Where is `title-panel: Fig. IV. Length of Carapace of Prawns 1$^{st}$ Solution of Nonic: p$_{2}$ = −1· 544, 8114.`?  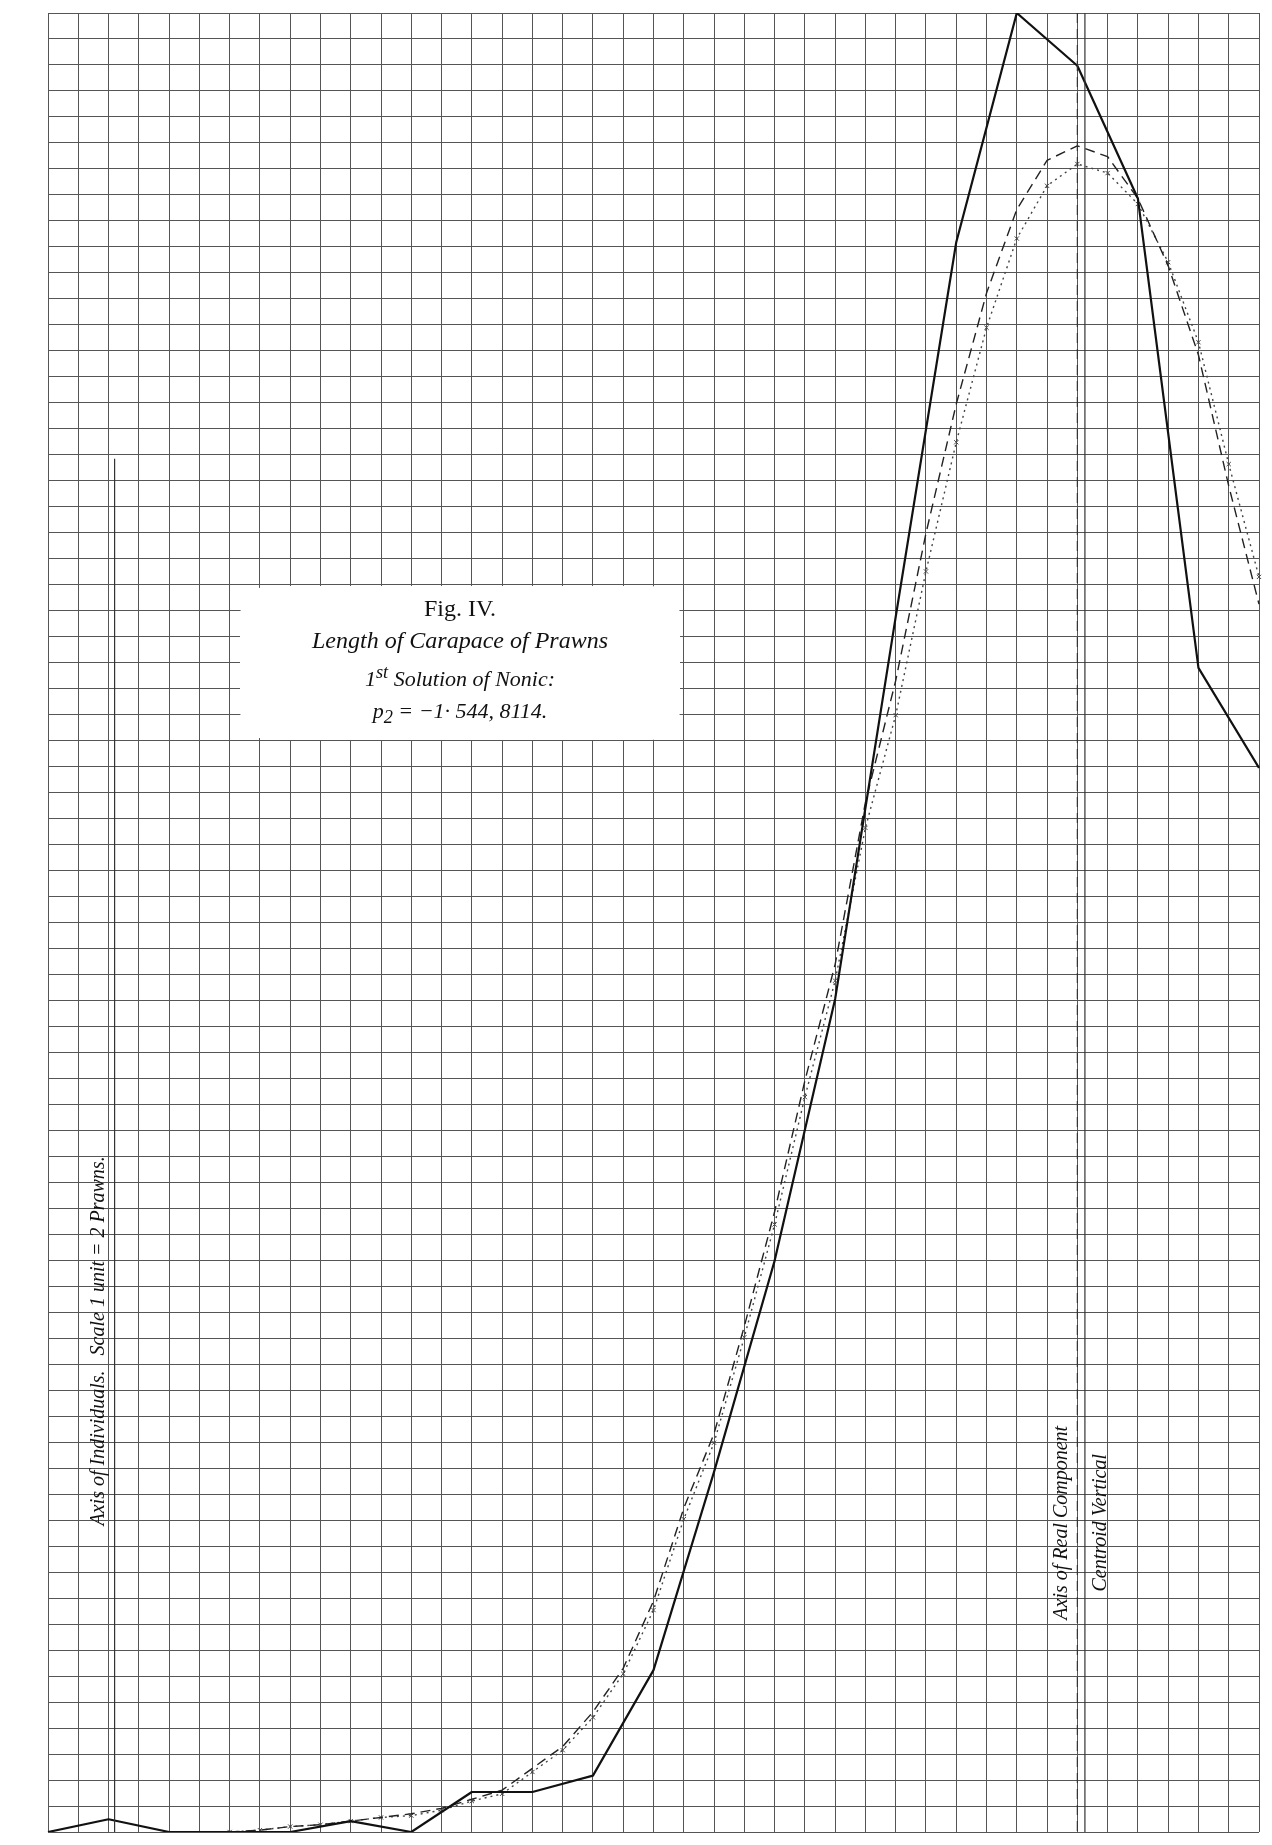 title-panel: Fig. IV. Length of Carapace of Prawns 1$^{st}$ Solution of Nonic: p$_{2}$ = −1· 544, 8114. is located at coordinates (460, 663).